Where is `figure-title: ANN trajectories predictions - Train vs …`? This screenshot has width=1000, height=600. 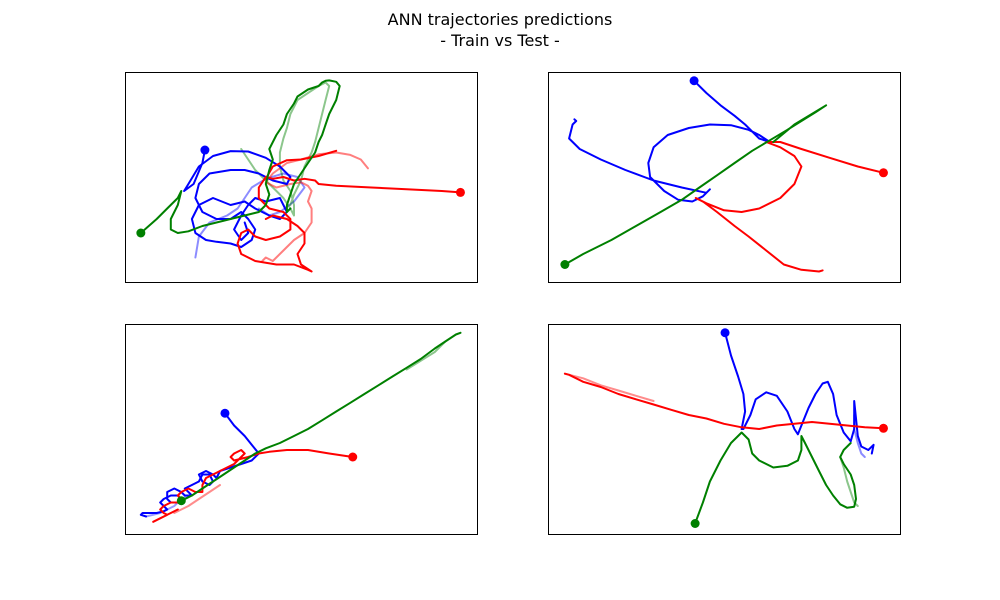
figure-title: ANN trajectories predictions - Train vs … is located at coordinates (500, 30).